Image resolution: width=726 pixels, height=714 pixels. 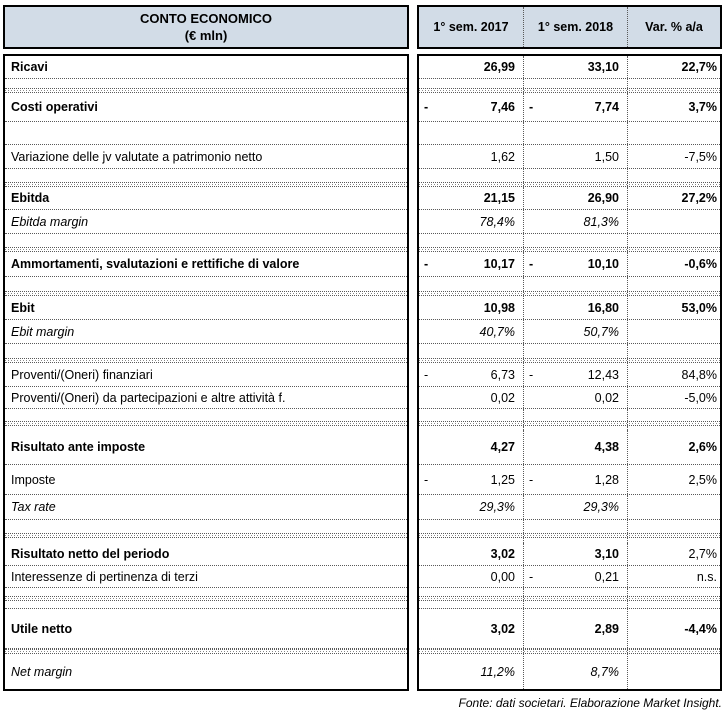 I want to click on value-cell: - 7,46, so click(x=471, y=107).